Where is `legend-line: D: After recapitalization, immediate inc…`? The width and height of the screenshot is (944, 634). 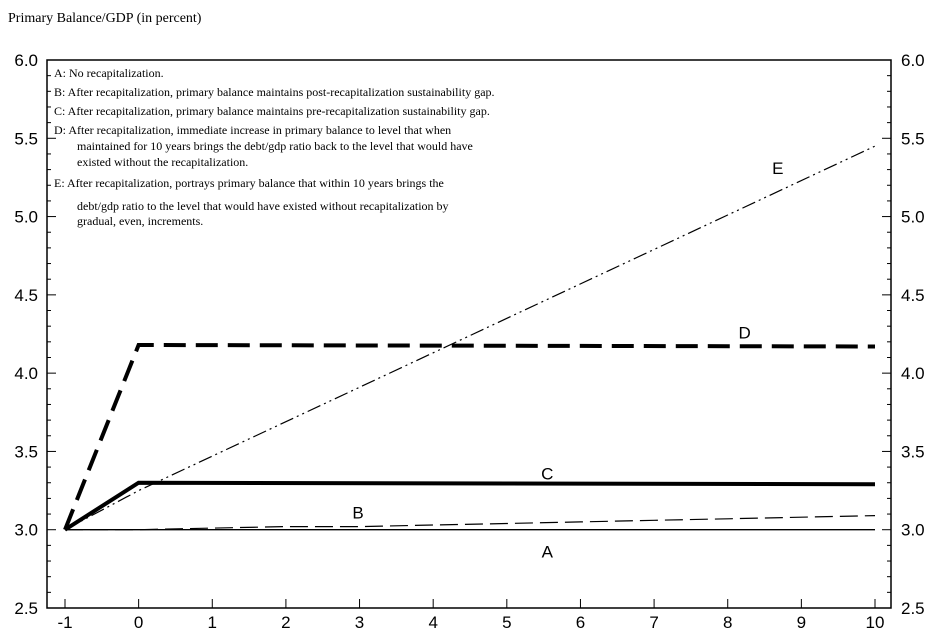
legend-line: D: After recapitalization, immediate inc… is located at coordinates (252, 130).